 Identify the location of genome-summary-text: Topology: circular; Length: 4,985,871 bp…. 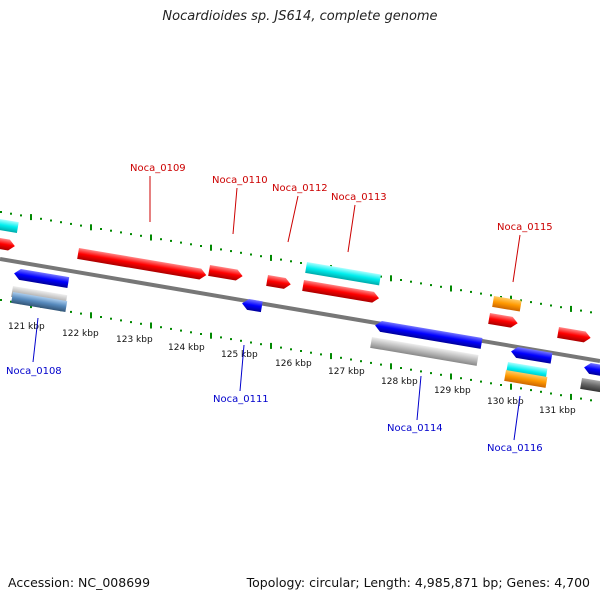
(418, 582).